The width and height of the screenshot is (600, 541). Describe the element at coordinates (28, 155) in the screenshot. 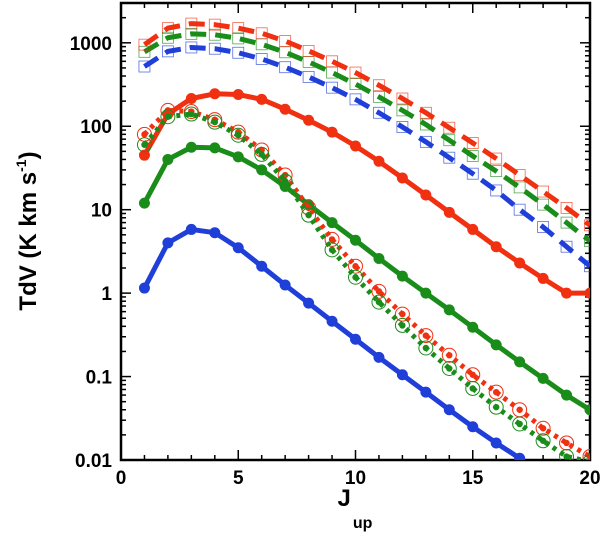

I see `y-axis-label-close: )` at that location.